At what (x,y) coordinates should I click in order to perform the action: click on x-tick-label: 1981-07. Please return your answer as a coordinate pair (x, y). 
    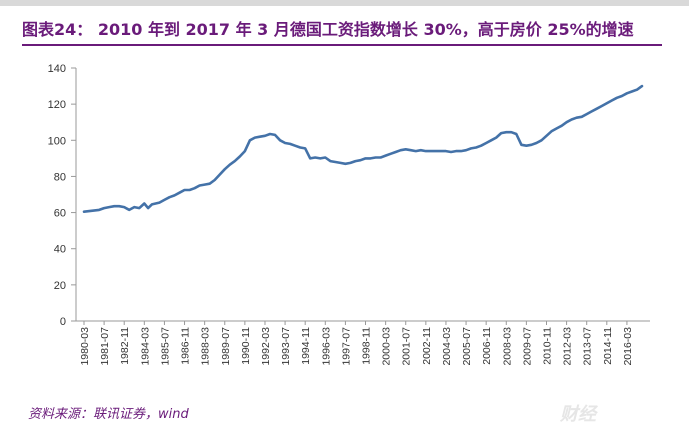
    Looking at the image, I should click on (105, 346).